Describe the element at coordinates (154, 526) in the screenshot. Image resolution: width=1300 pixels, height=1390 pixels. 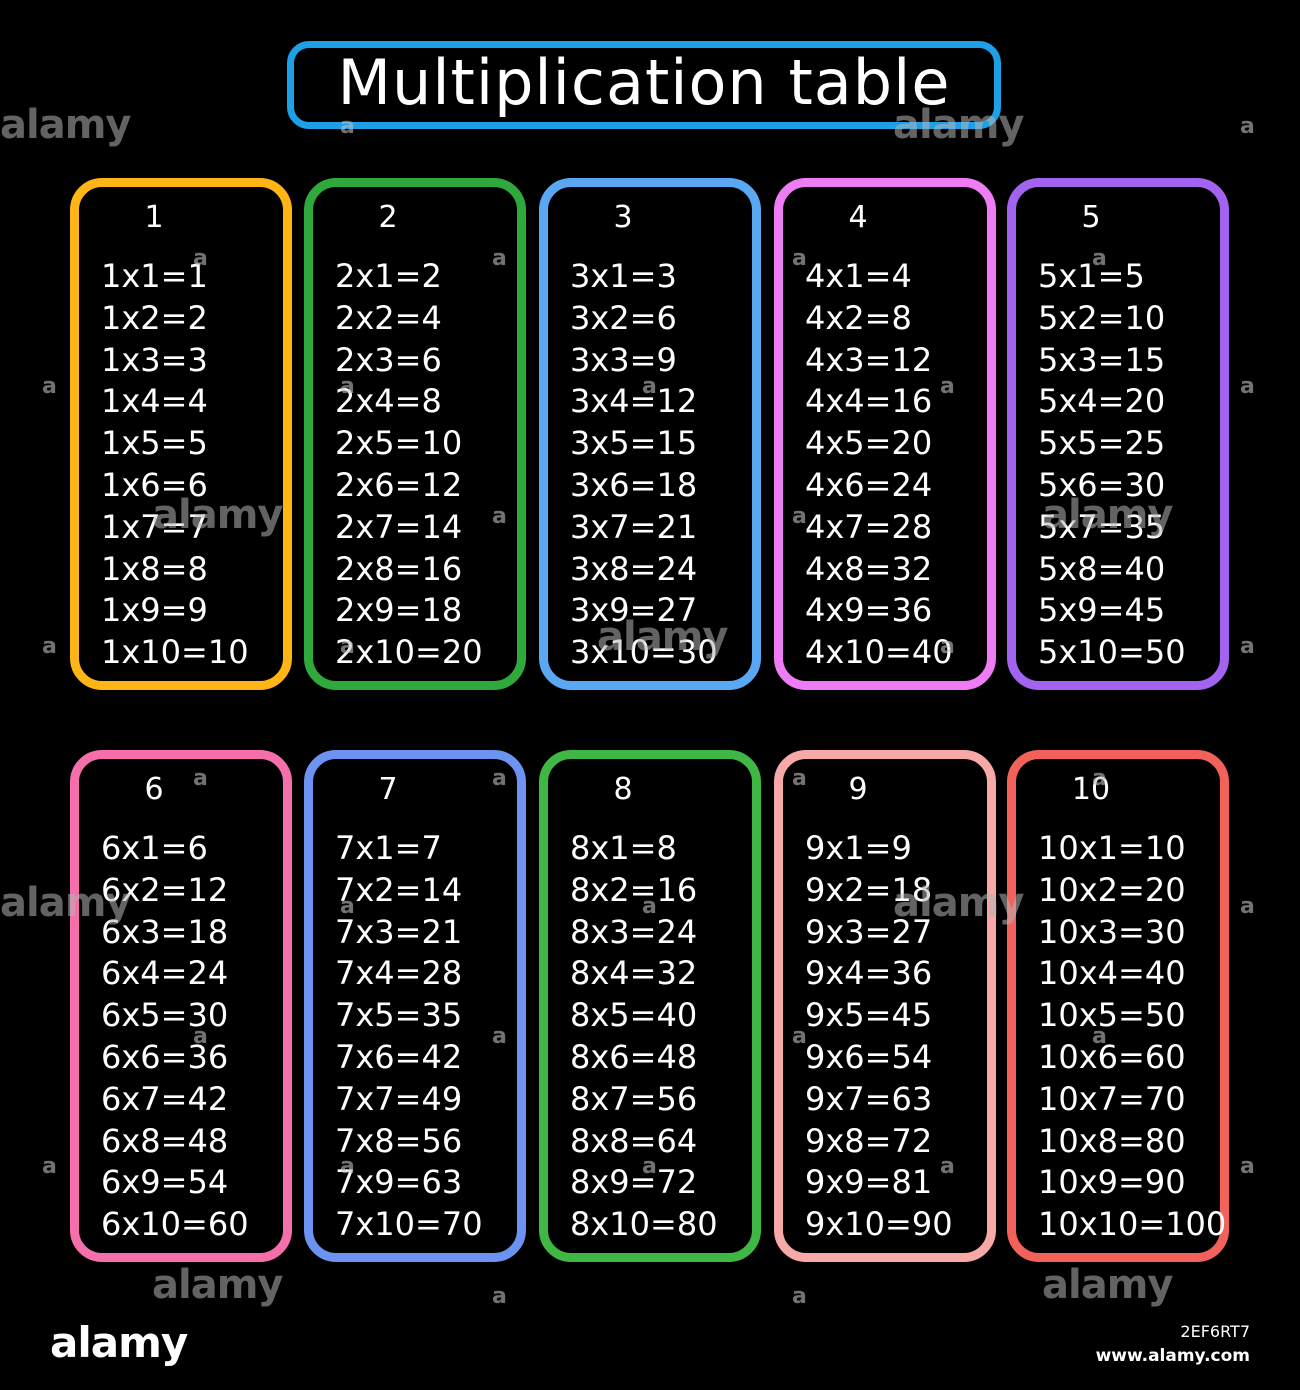
I see `table-row: 1x7=7` at that location.